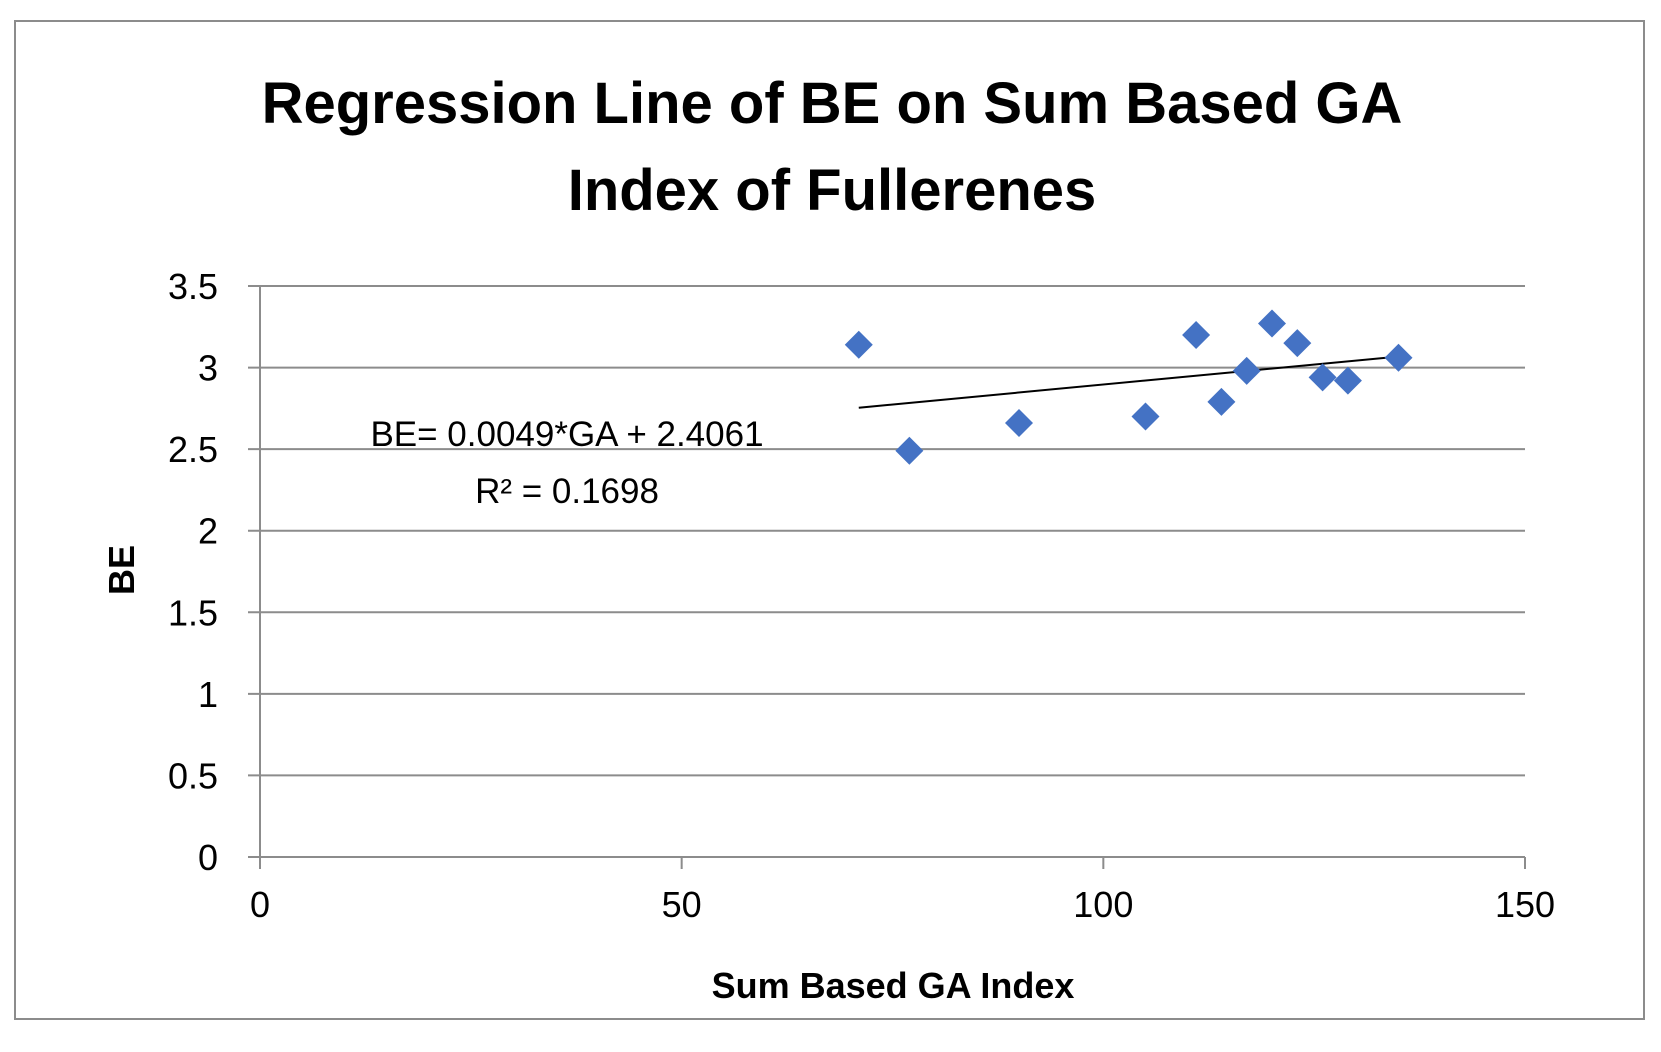  Describe the element at coordinates (832, 103) in the screenshot. I see `chart-title-line-1: Regression Line of BE on Sum Based GA` at that location.